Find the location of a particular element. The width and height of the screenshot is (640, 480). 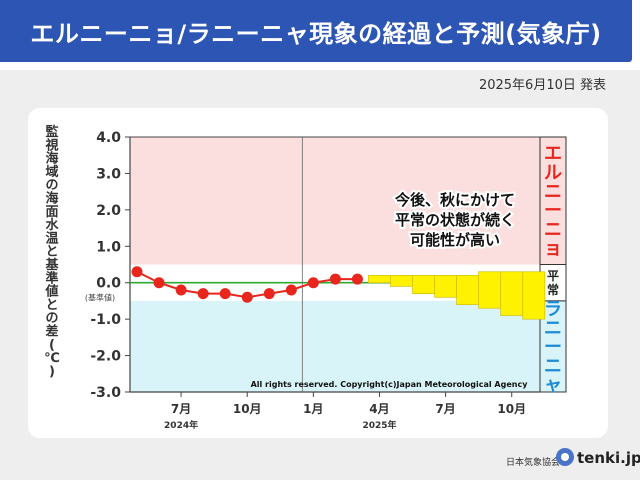

y-axis-label-char: 域 is located at coordinates (51, 172).